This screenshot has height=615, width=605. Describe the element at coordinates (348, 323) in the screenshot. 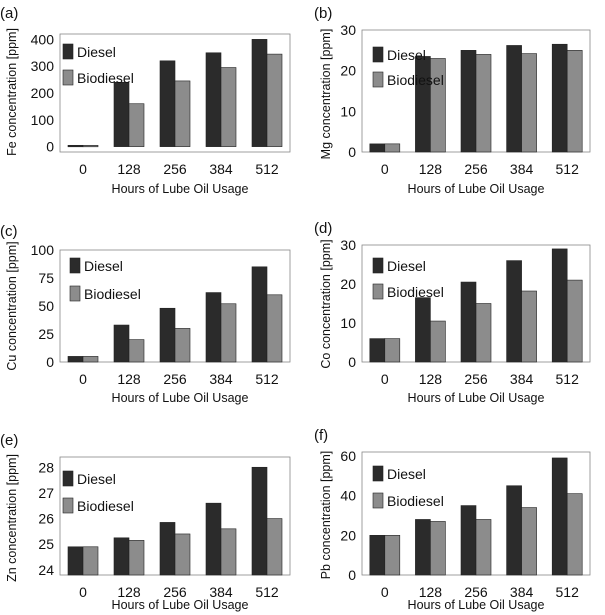

I see `y-tick-label: 10` at that location.